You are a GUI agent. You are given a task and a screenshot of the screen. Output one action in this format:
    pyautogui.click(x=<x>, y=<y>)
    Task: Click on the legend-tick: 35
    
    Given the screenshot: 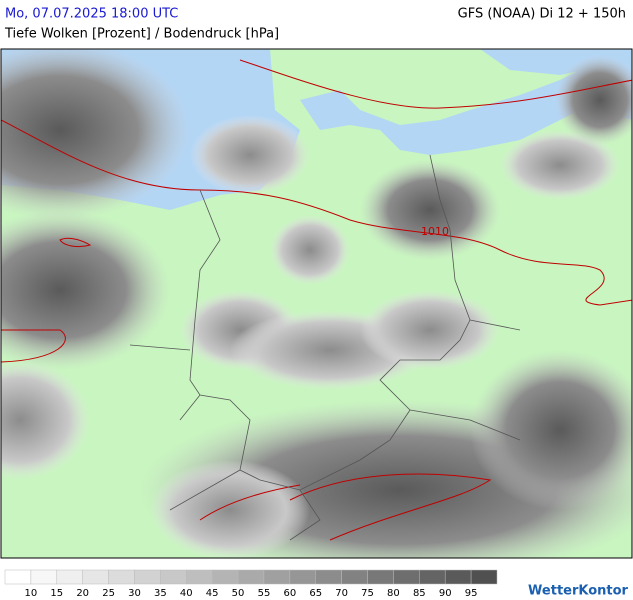 What is the action you would take?
    pyautogui.click(x=160, y=593)
    